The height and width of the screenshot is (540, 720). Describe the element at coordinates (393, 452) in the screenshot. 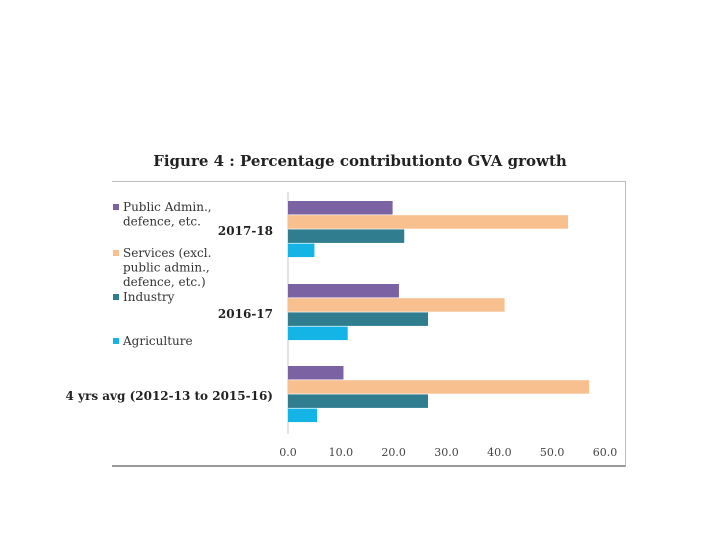

I see `x-tick-label-3: 20.0` at that location.